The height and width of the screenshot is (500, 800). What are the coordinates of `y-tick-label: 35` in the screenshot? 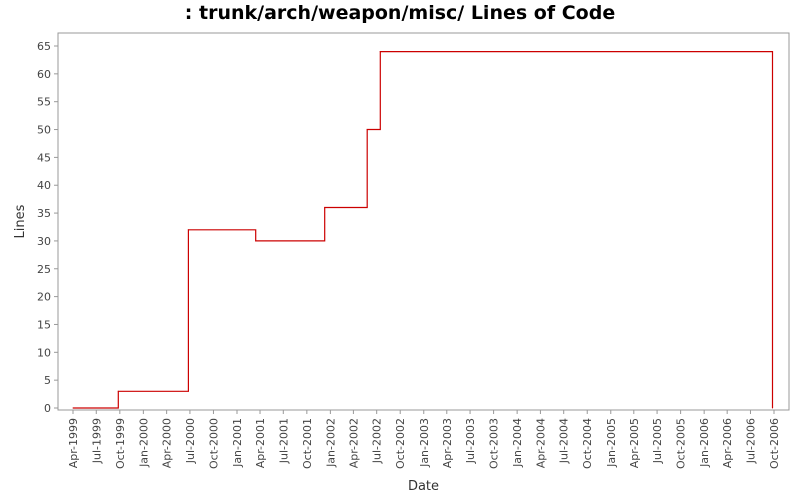 It's located at (44, 213).